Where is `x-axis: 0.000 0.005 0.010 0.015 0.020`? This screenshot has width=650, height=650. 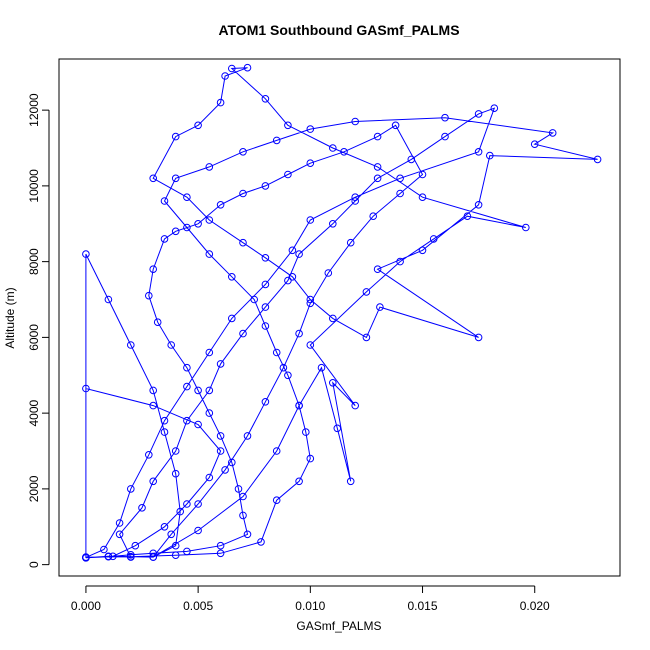
x-axis: 0.000 0.005 0.010 0.015 0.020 is located at coordinates (310, 599).